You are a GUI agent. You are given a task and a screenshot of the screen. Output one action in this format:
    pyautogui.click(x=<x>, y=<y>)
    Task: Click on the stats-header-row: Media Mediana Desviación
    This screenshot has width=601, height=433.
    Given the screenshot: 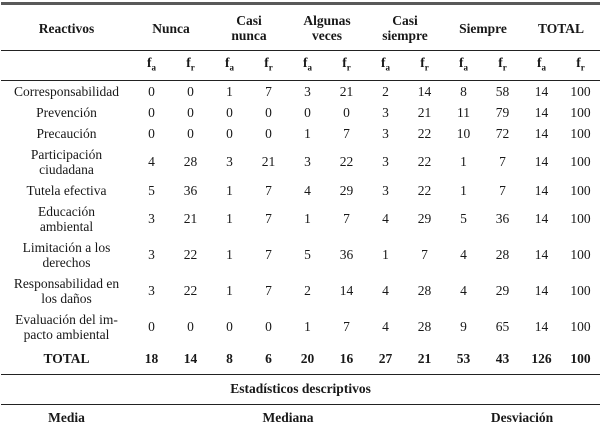 What is the action you would take?
    pyautogui.click(x=300, y=416)
    